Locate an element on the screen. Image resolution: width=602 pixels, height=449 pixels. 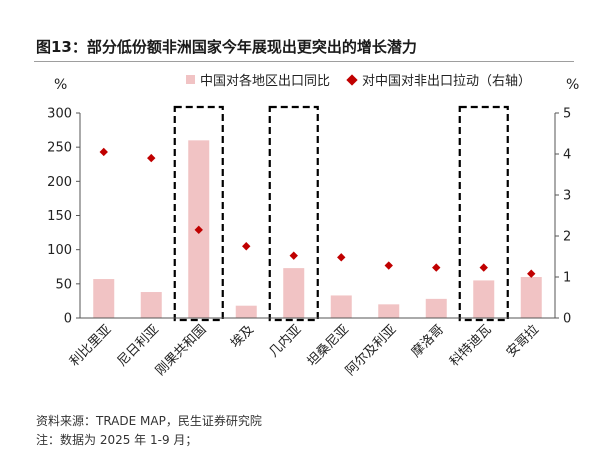
legend-bar-label: 中国对各地区出口同比 is located at coordinates (265, 81).